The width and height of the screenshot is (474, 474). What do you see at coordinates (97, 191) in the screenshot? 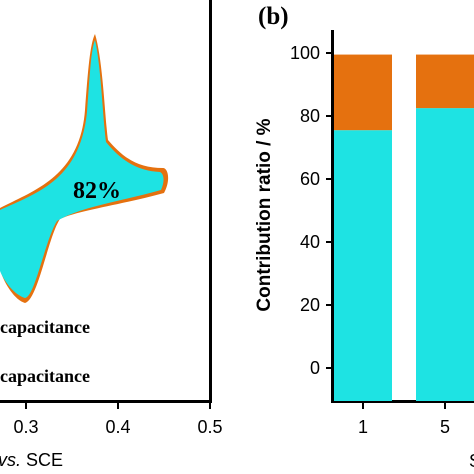
I see `percentage-annotation: 82%` at bounding box center [97, 191].